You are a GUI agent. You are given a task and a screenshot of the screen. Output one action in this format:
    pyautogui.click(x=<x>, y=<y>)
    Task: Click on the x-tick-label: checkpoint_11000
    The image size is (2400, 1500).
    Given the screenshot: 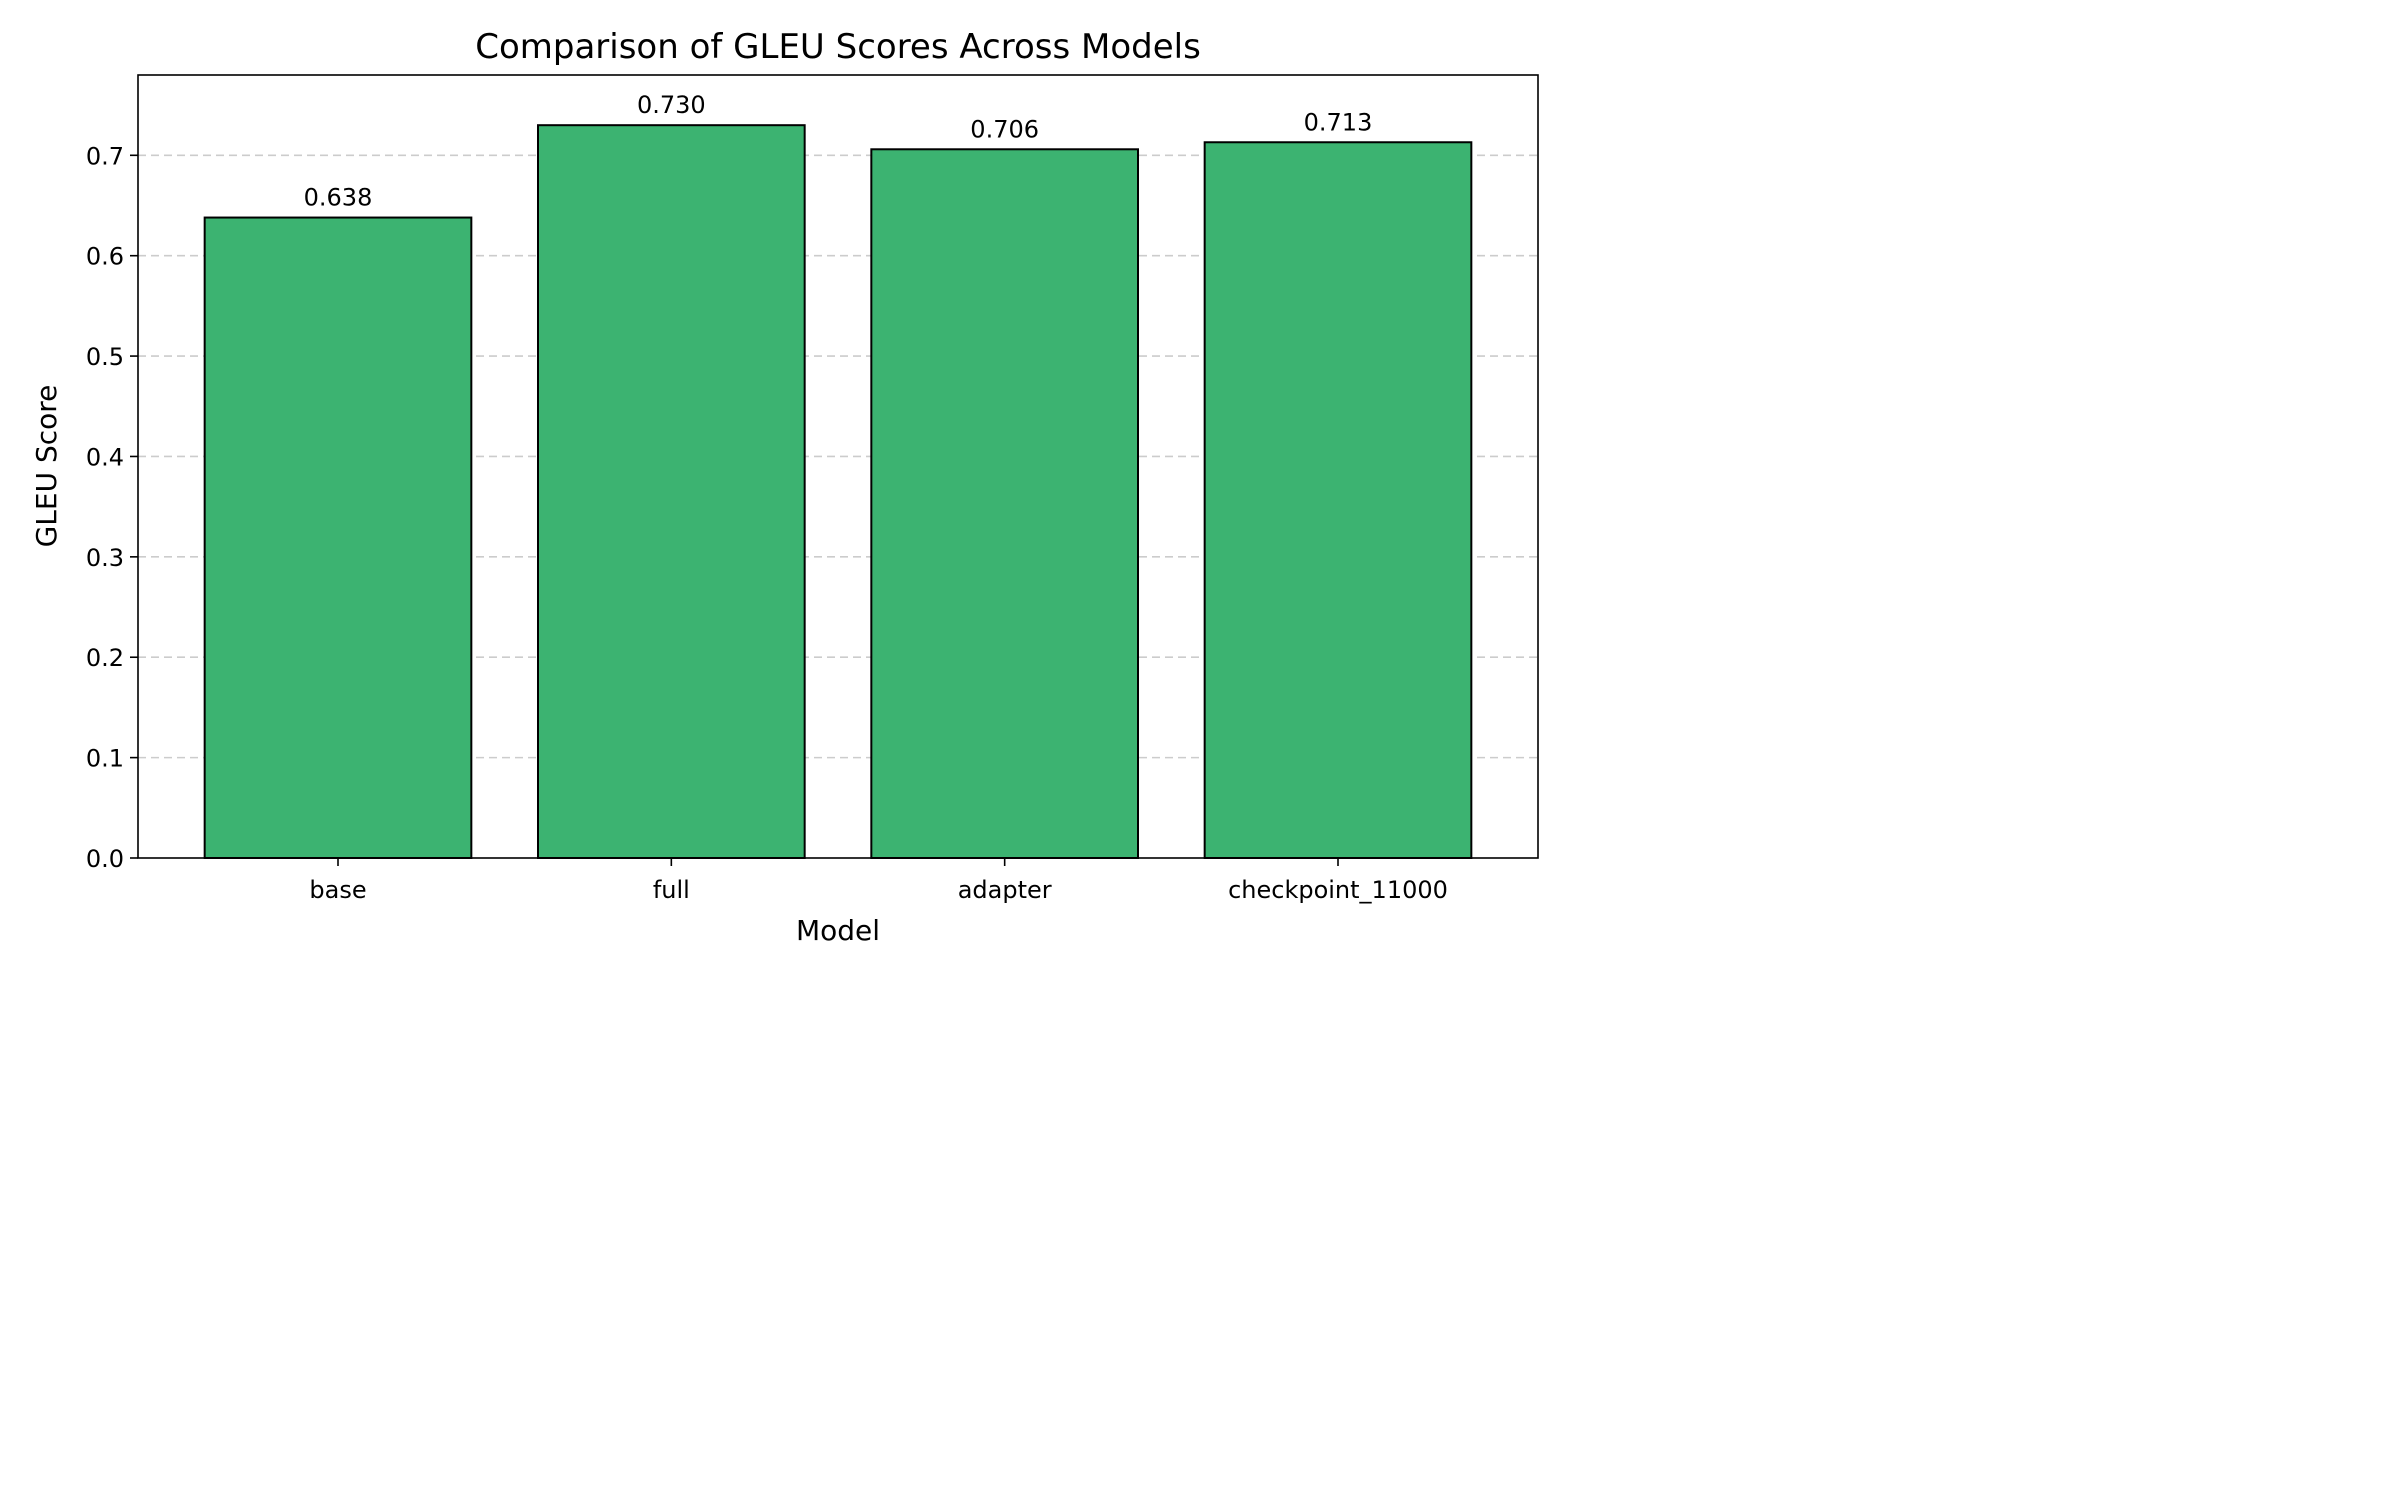 What is the action you would take?
    pyautogui.click(x=1338, y=890)
    